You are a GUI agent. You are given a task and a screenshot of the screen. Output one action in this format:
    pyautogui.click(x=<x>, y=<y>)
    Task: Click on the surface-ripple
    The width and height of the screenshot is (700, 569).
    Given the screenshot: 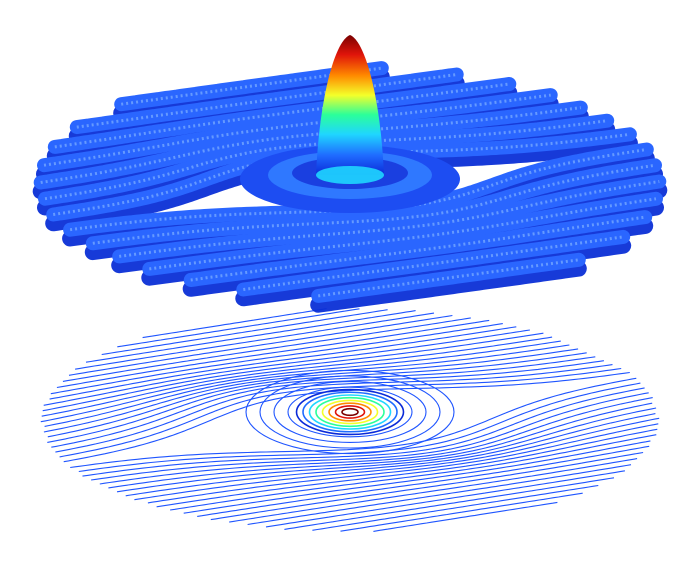 What is the action you would take?
    pyautogui.click(x=418, y=248)
    